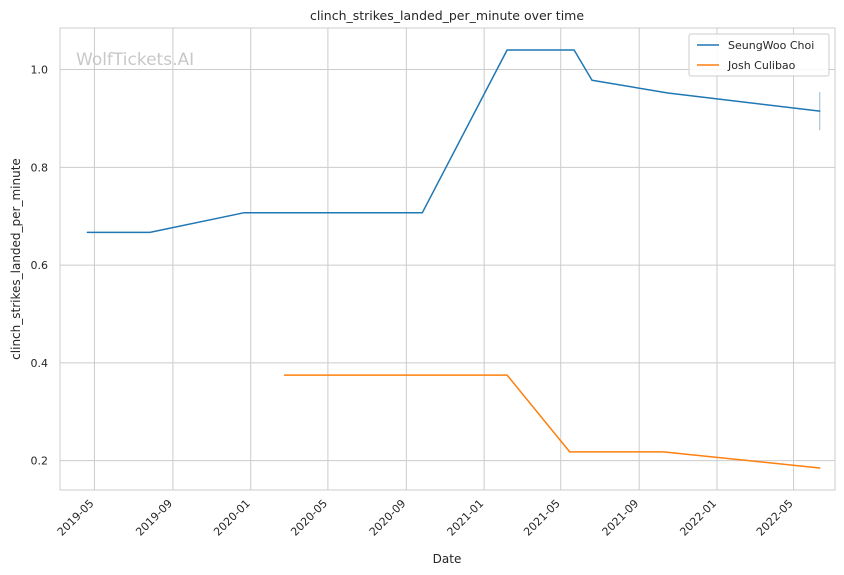  I want to click on legend-label-seungwoo-choi: SeungWoo Choi, so click(771, 45).